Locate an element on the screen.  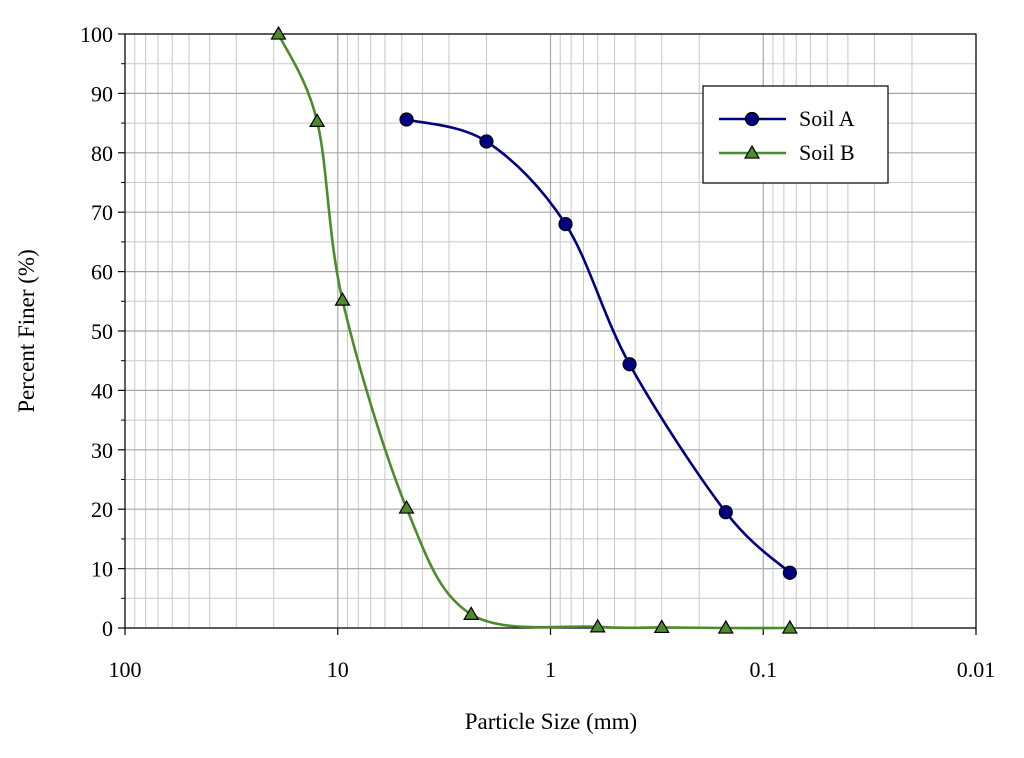
x-axis-tick-labels: 100 10 1 0.1 0.01 is located at coordinates (552, 669).